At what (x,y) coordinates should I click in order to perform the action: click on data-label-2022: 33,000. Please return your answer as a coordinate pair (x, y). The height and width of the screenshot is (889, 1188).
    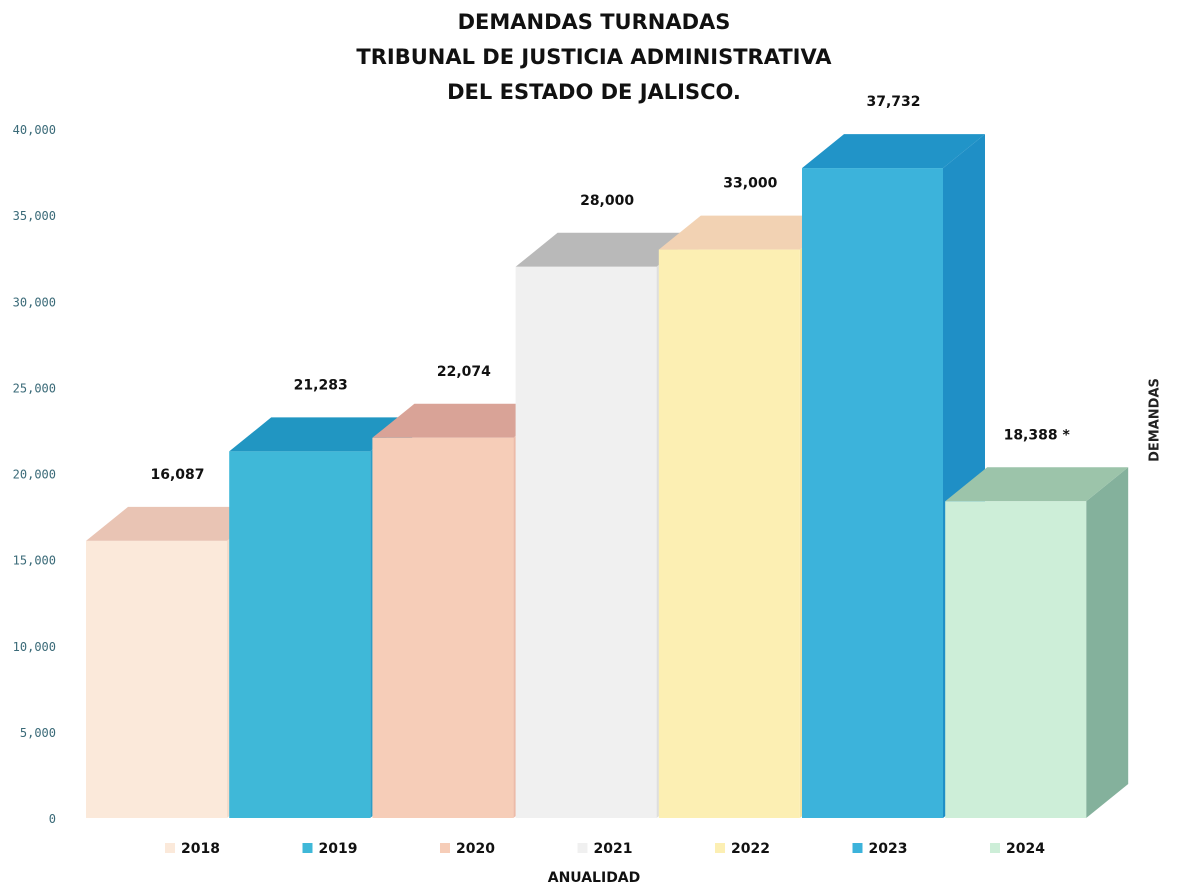
    Looking at the image, I should click on (750, 184).